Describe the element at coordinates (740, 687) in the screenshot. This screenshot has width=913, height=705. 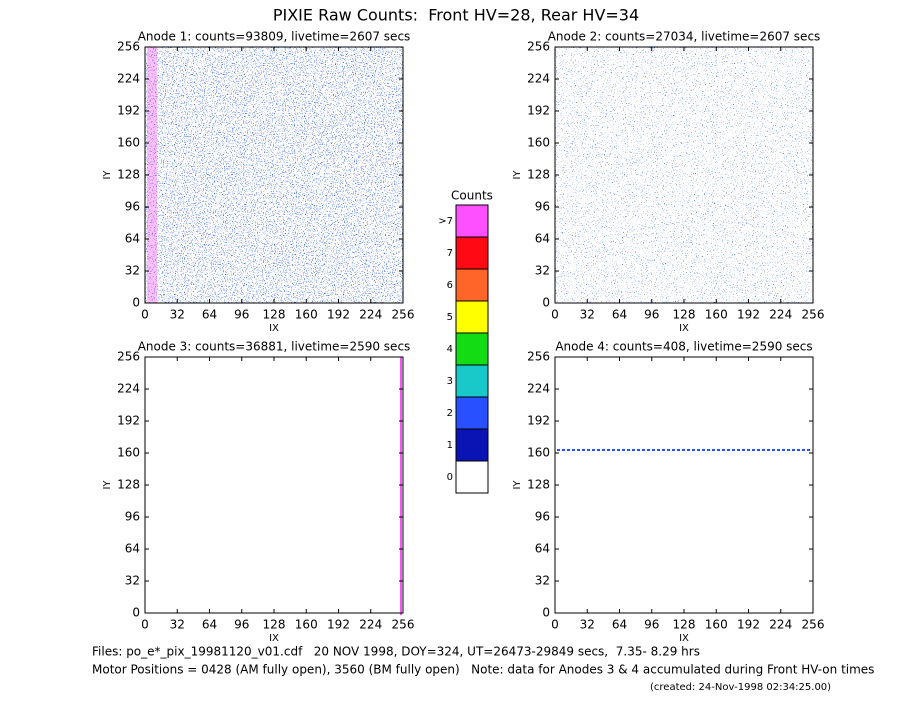
I see `created-note: (created: 24-Nov-1998 02:34:25.00)` at that location.